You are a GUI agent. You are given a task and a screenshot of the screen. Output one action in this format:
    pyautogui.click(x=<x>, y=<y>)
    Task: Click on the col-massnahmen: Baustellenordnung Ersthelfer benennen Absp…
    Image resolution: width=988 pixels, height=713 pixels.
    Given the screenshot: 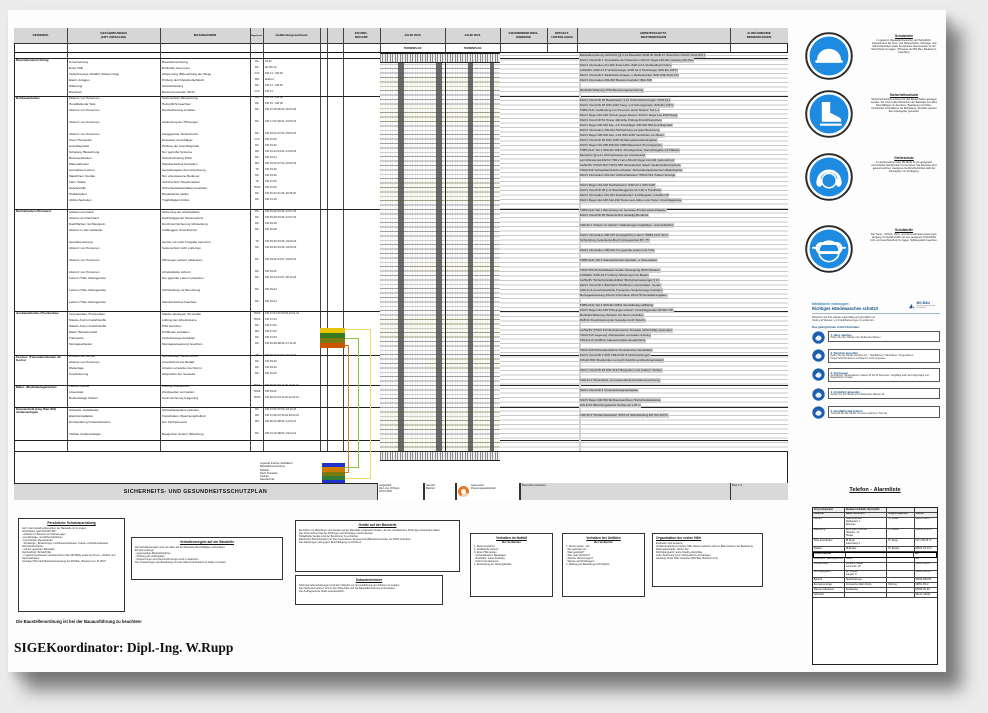 What is the action you would take?
    pyautogui.click(x=205, y=252)
    